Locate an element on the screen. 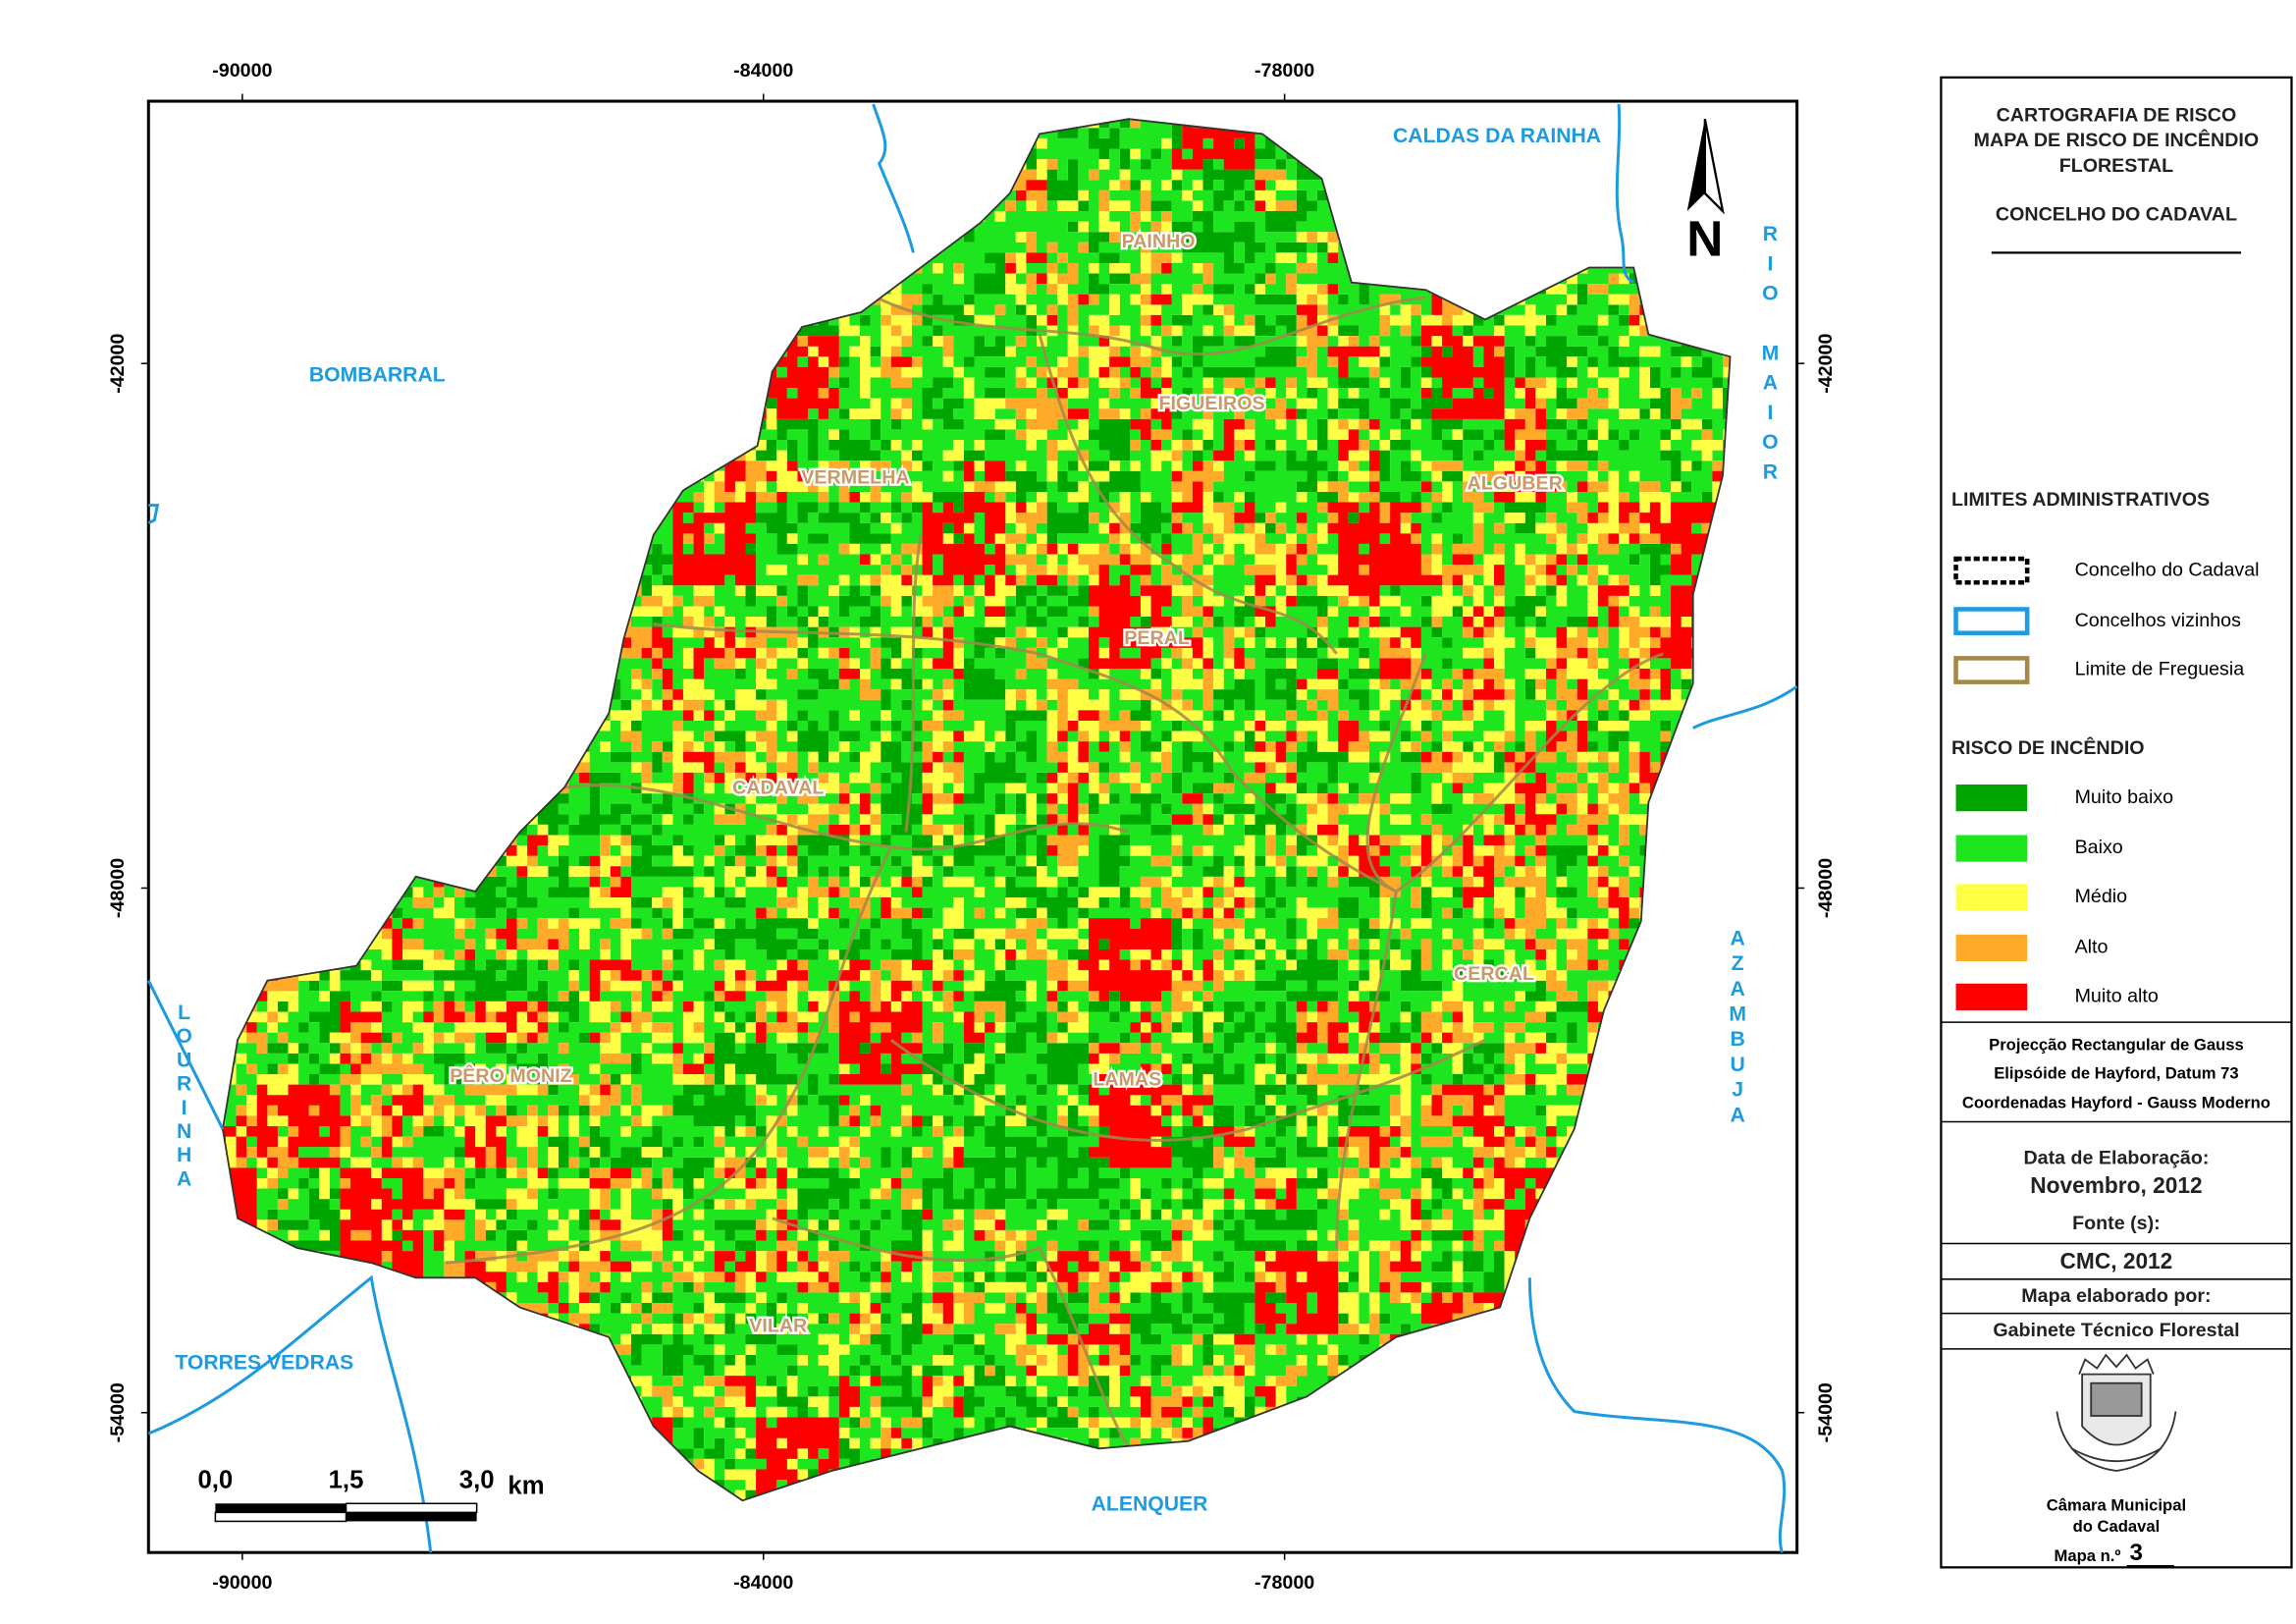 Image resolution: width=2296 pixels, height=1624 pixels. legend-label: Concelho do Cadaval is located at coordinates (2167, 569).